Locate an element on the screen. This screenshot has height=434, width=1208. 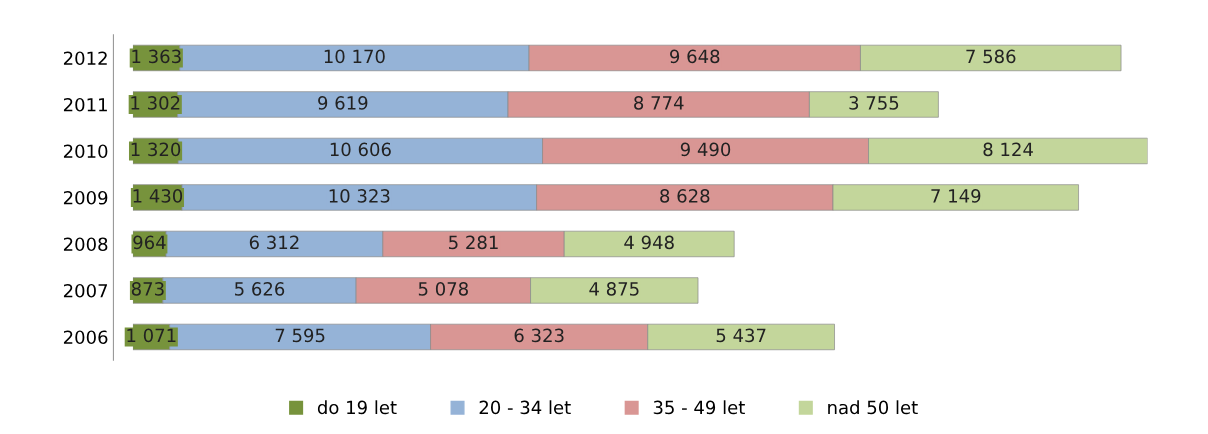
y-tick-label: 2006 is located at coordinates (85, 337).